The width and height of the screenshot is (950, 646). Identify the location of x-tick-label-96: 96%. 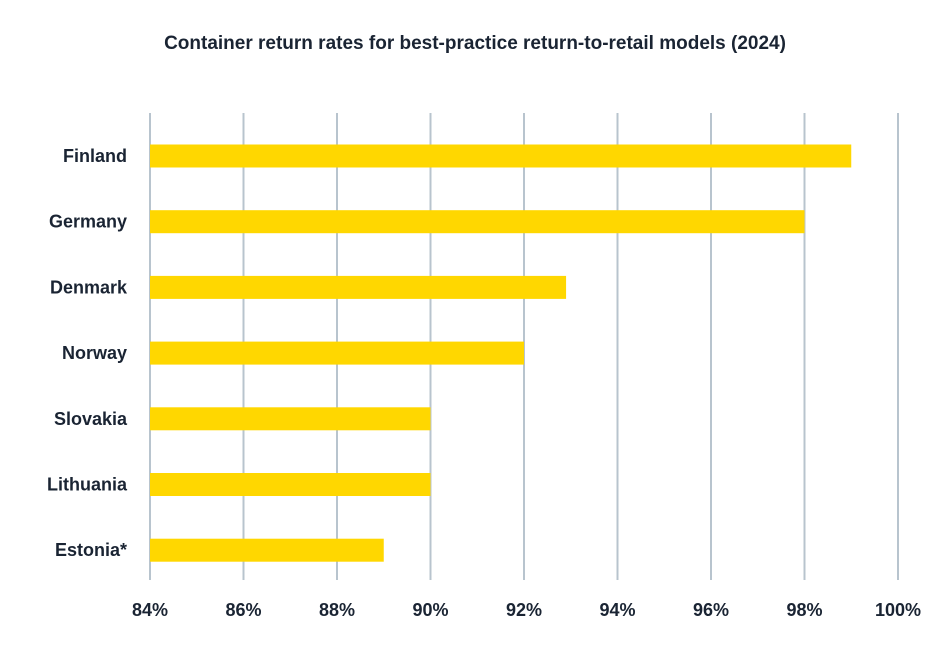
(711, 610).